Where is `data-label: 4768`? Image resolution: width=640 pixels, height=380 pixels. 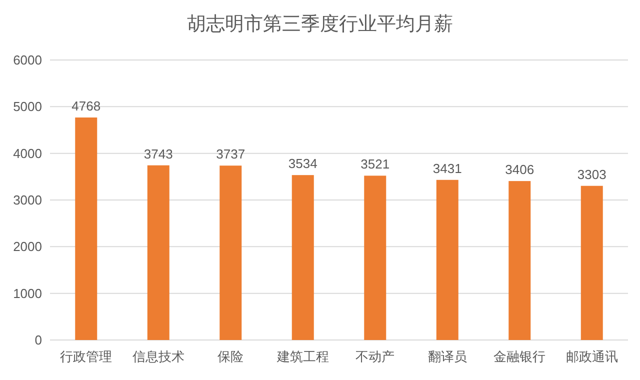
data-label: 4768 is located at coordinates (86, 106).